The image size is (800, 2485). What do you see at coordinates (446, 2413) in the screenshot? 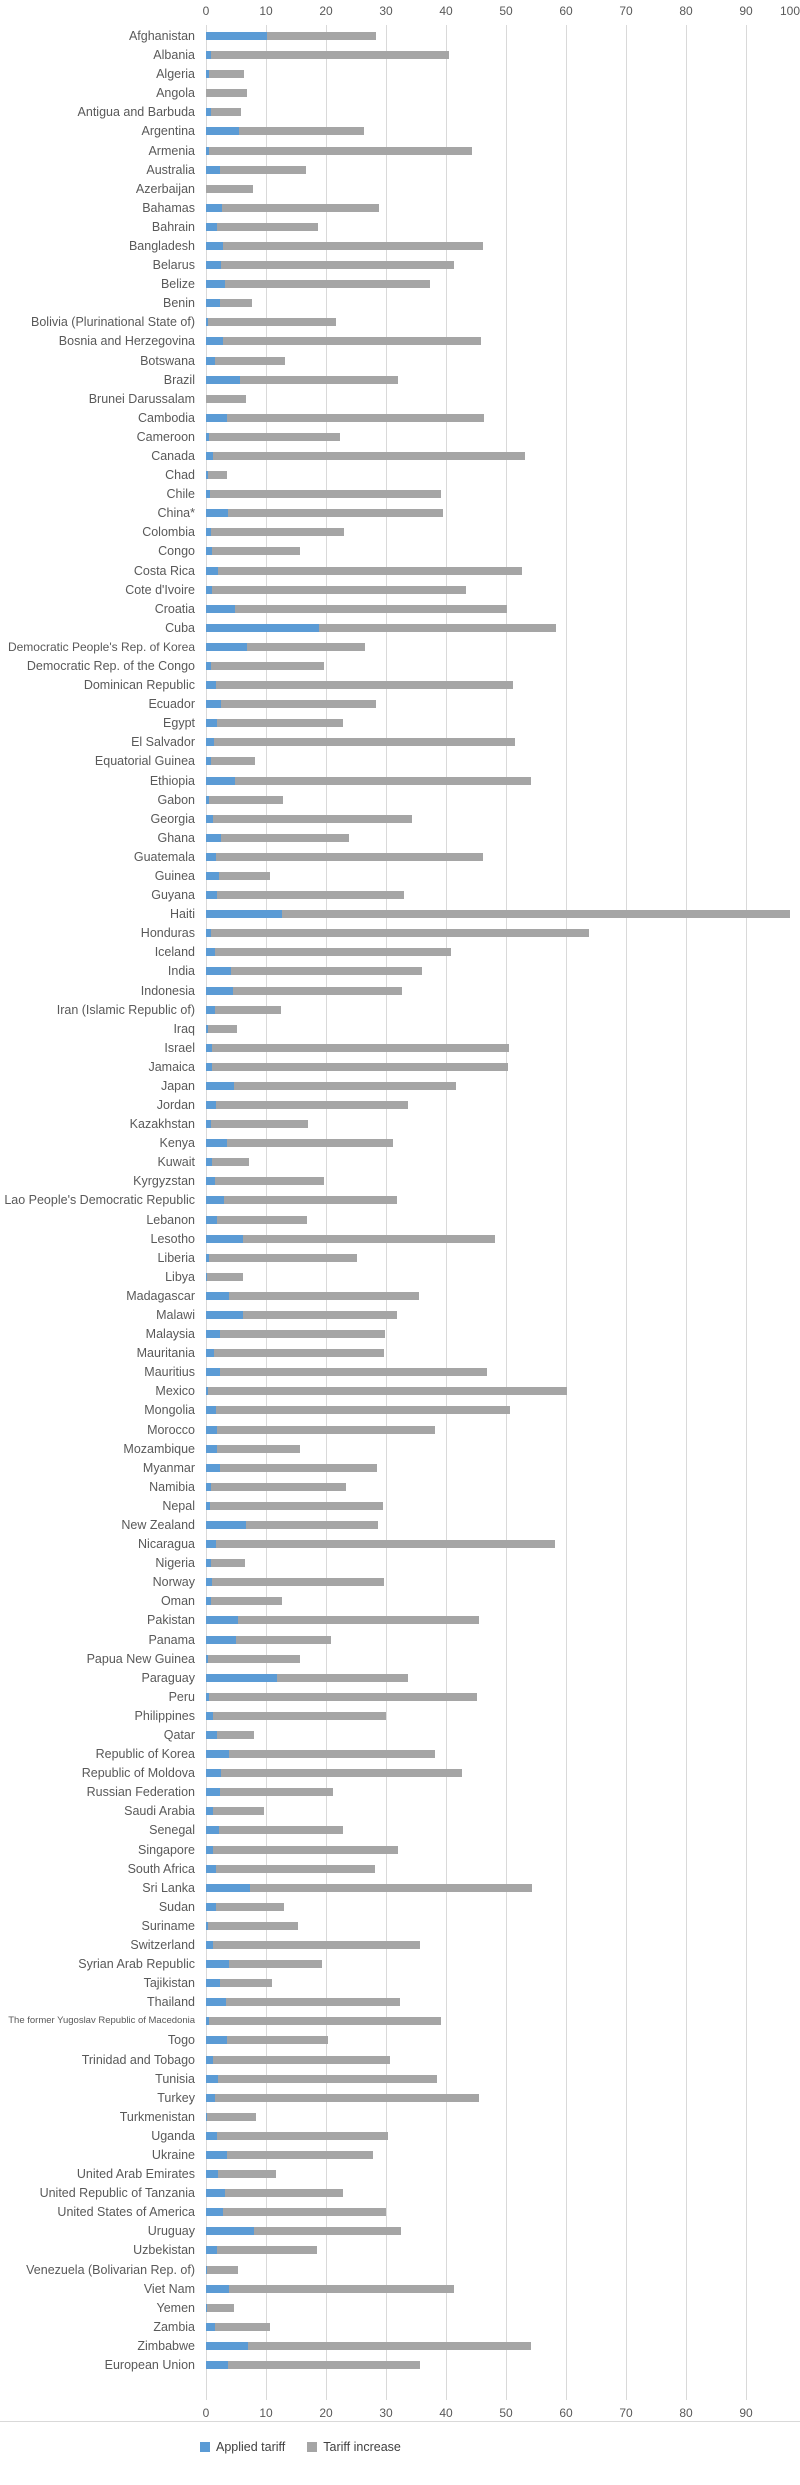
I see `x-tick-label-bottom: 40` at bounding box center [446, 2413].